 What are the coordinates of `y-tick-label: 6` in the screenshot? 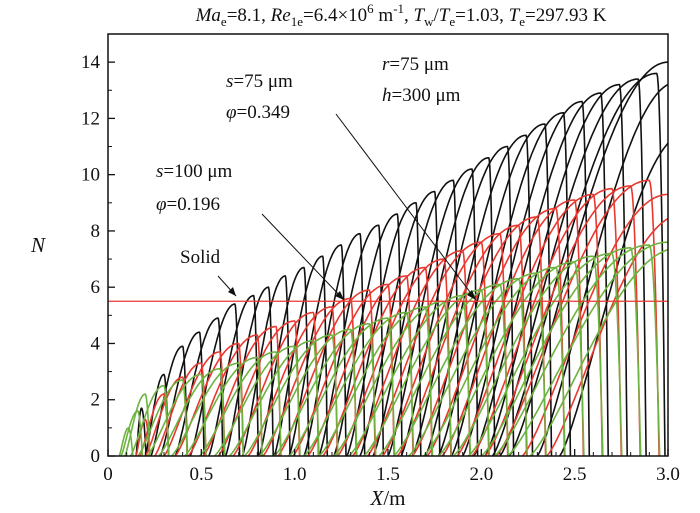 It's located at (96, 287).